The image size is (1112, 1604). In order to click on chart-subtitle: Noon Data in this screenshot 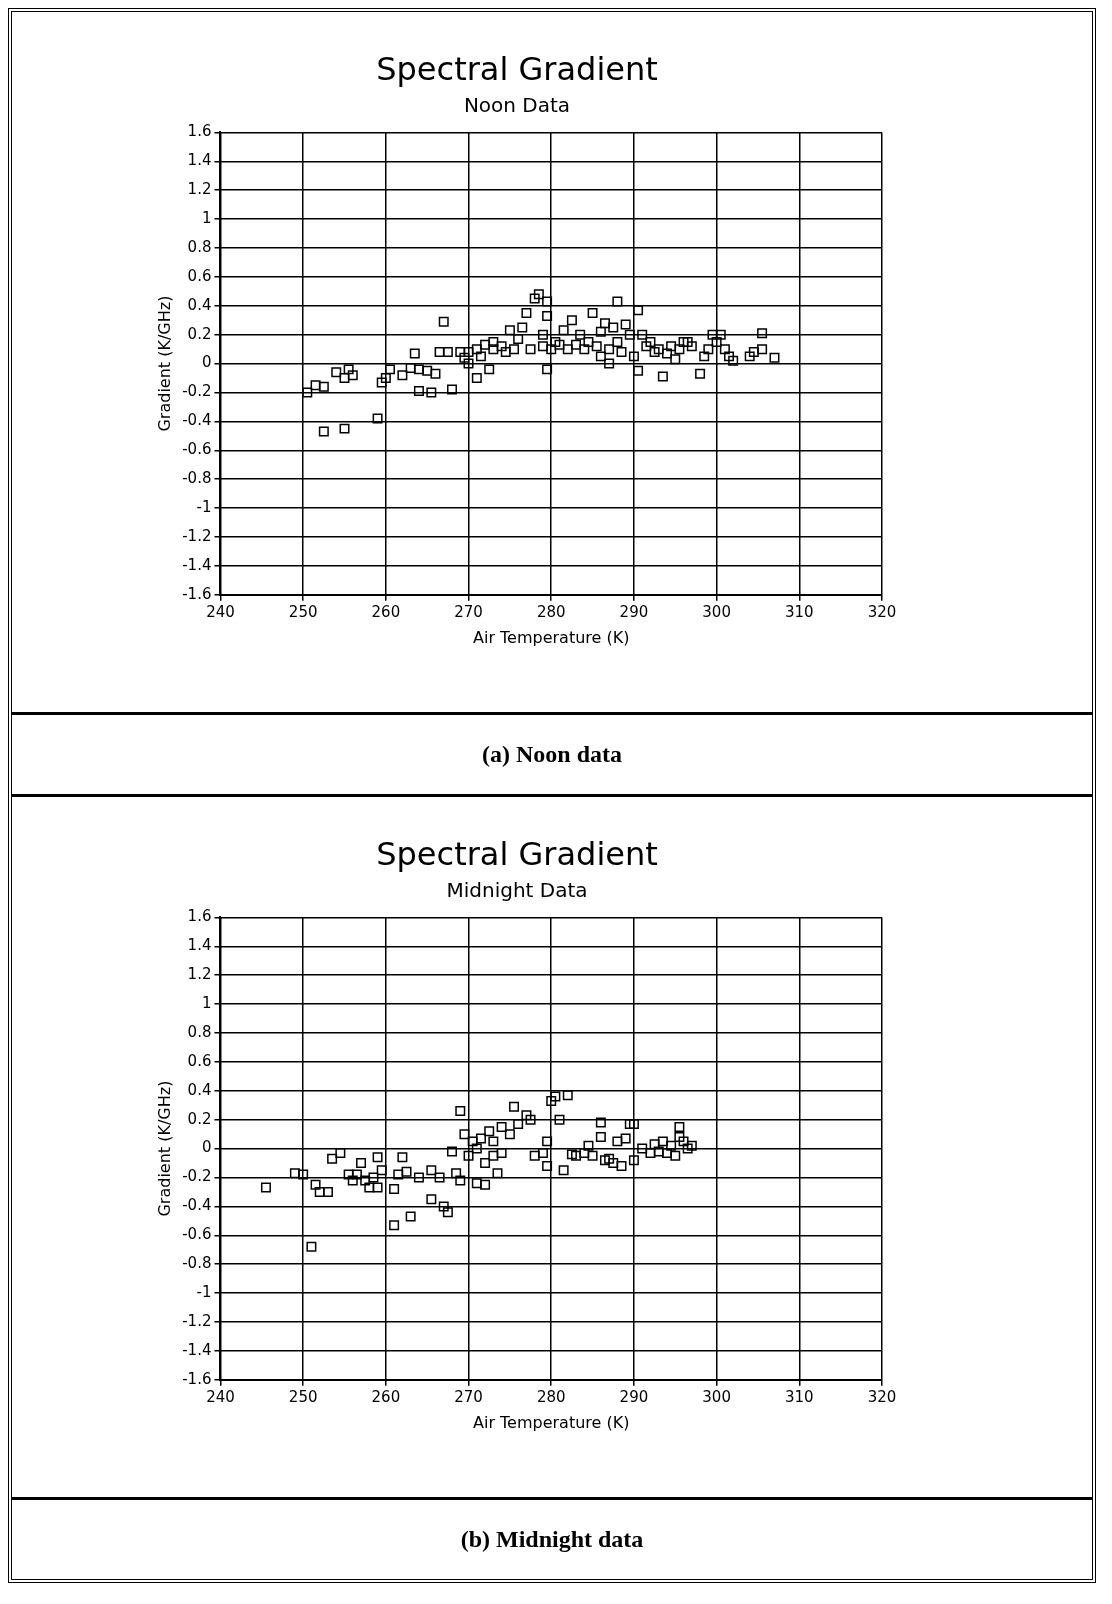, I will do `click(517, 104)`.